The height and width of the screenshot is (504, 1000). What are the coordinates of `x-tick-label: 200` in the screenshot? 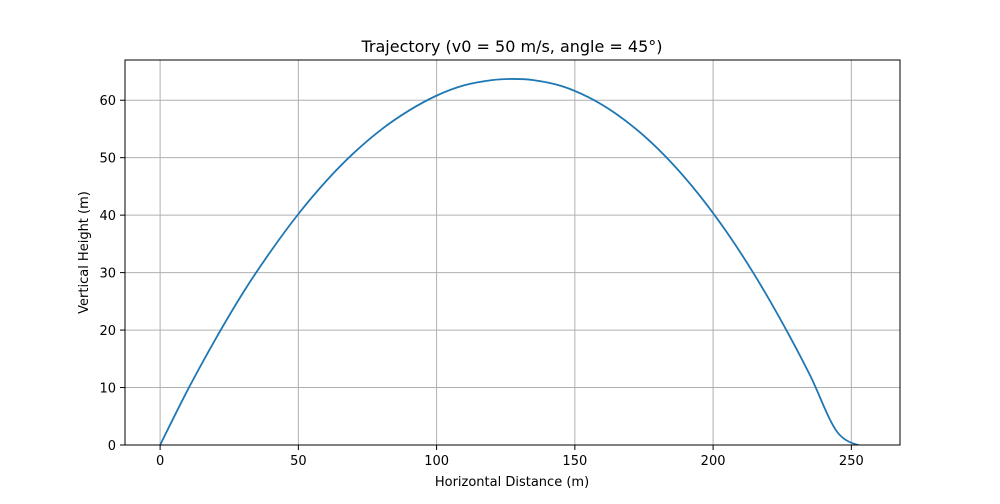 It's located at (713, 461).